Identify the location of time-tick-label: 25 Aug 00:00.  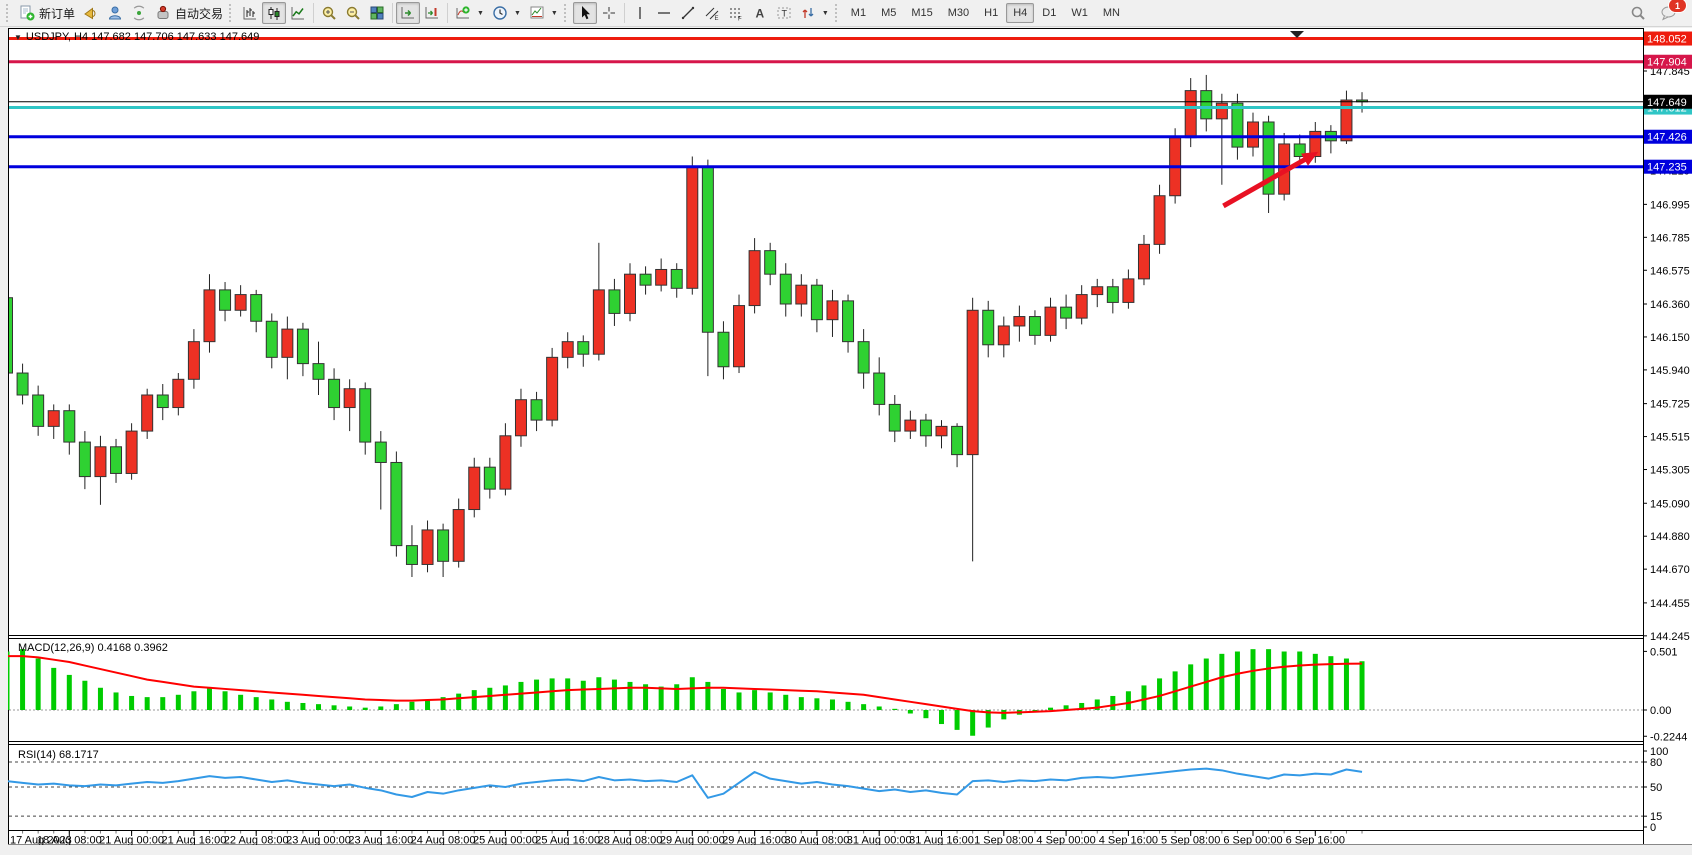
(505, 840).